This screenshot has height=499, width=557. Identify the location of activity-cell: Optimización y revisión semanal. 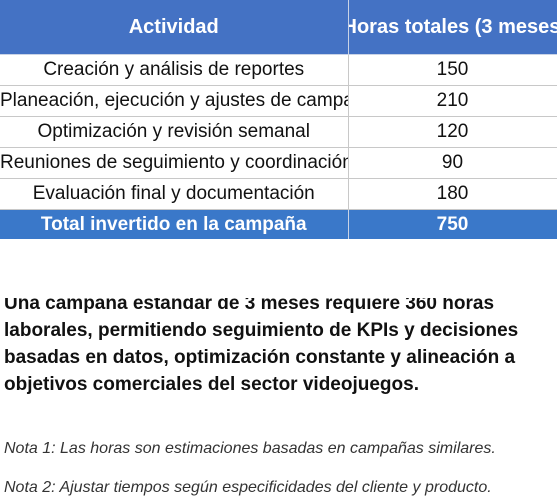
(174, 132).